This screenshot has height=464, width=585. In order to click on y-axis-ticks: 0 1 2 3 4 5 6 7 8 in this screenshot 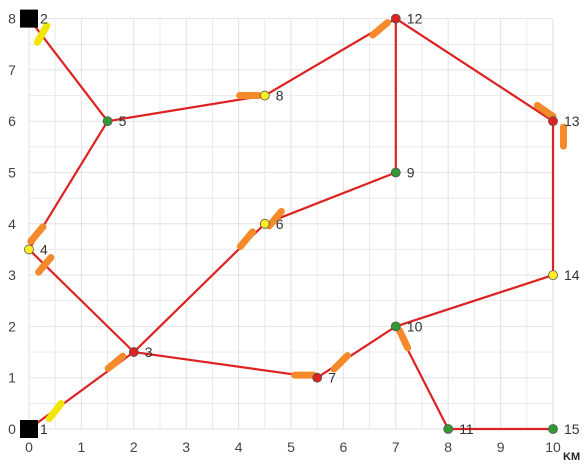, I will do `click(12, 224)`.